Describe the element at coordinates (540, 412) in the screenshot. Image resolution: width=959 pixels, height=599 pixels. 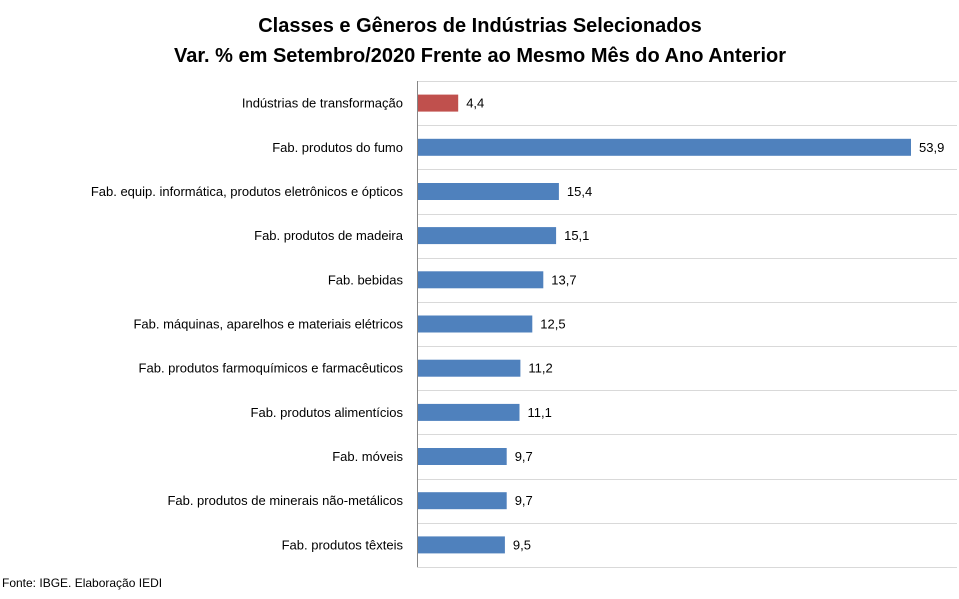
I see `data-label: 11,1` at that location.